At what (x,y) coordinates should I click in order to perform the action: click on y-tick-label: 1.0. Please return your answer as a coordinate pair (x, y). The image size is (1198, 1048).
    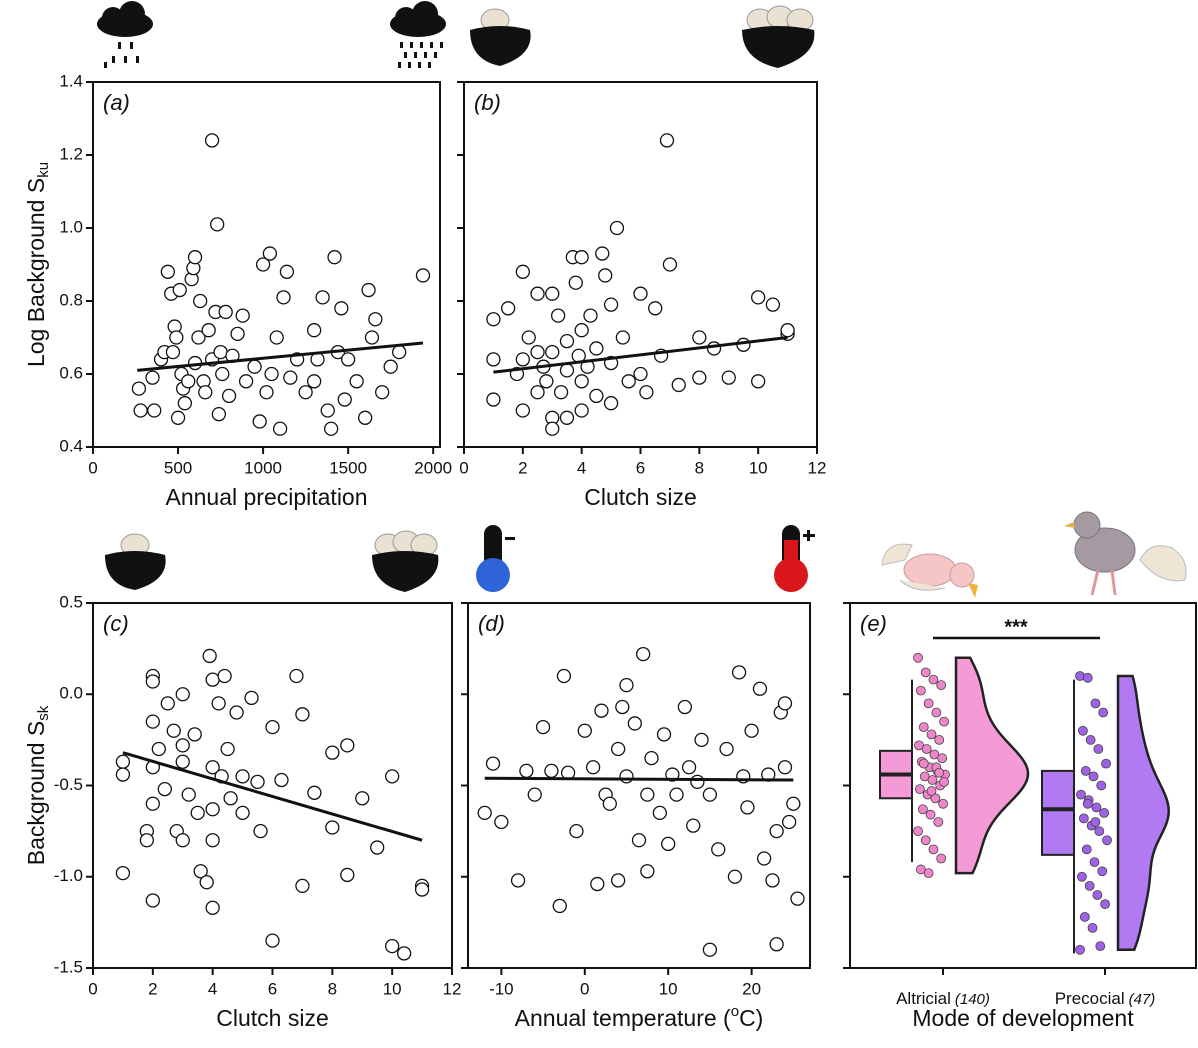
    Looking at the image, I should click on (71, 226).